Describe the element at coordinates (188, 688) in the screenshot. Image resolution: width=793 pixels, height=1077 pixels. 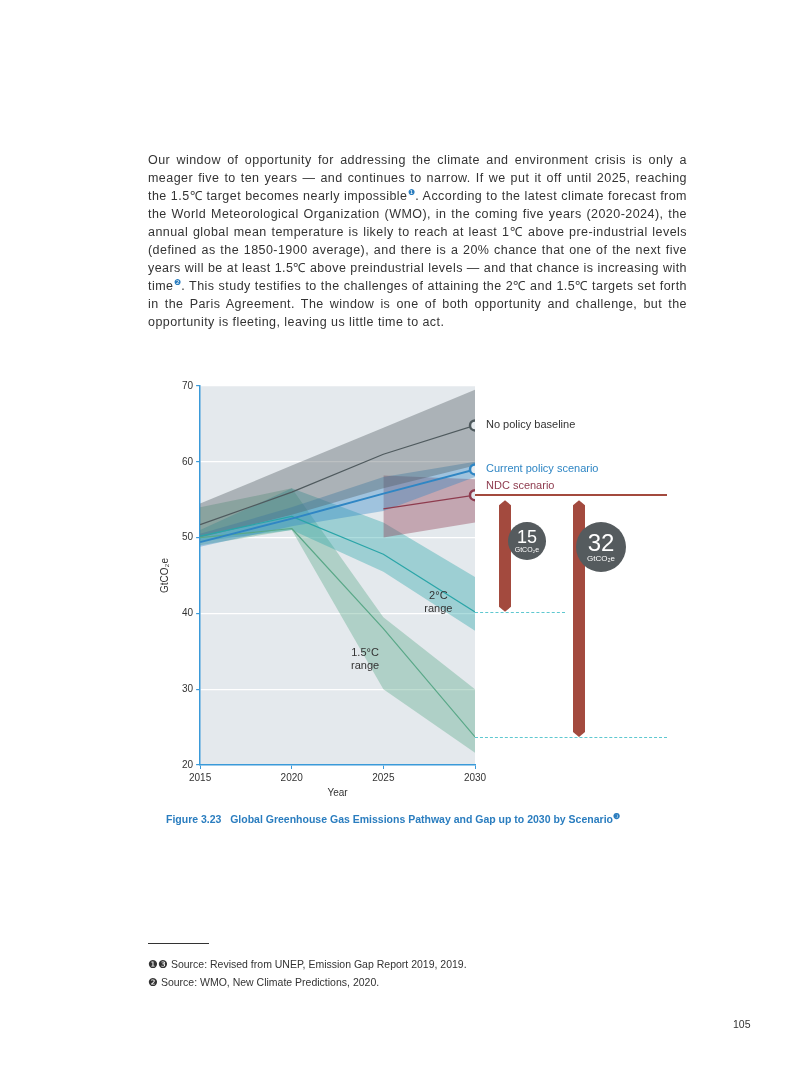
I see `y-tick-label: 30` at that location.